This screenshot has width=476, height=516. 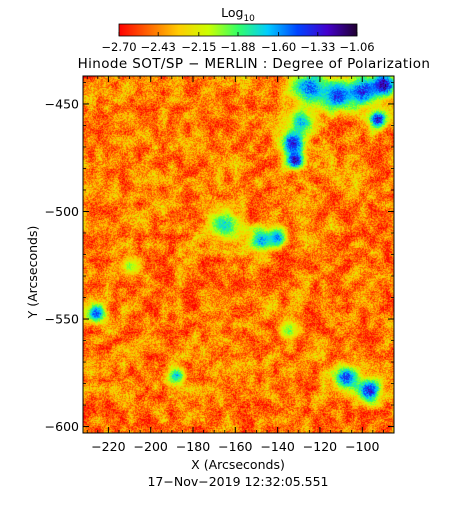 What do you see at coordinates (317, 47) in the screenshot?
I see `colorbar-tick-label: −1.33` at bounding box center [317, 47].